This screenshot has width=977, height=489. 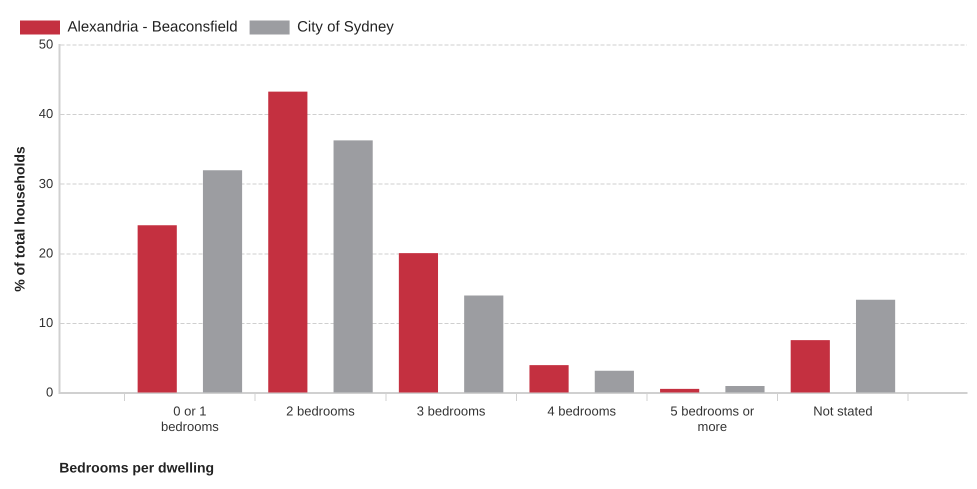 What do you see at coordinates (136, 467) in the screenshot?
I see `x-axis-title: Bedrooms per dwelling` at bounding box center [136, 467].